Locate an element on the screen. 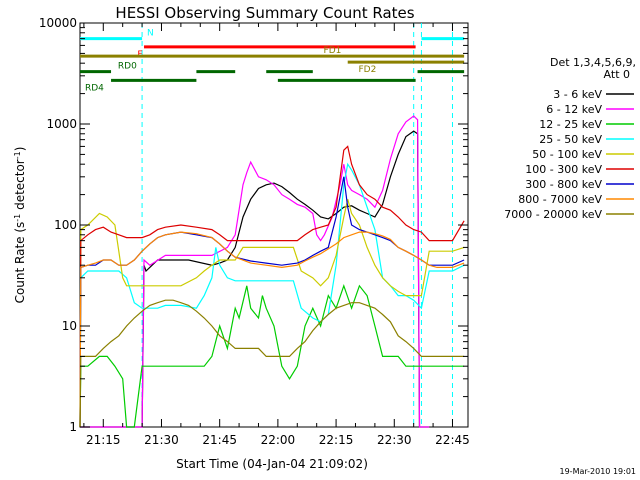  chart-title: HESSI Observing Summary Count Rates is located at coordinates (264, 13).